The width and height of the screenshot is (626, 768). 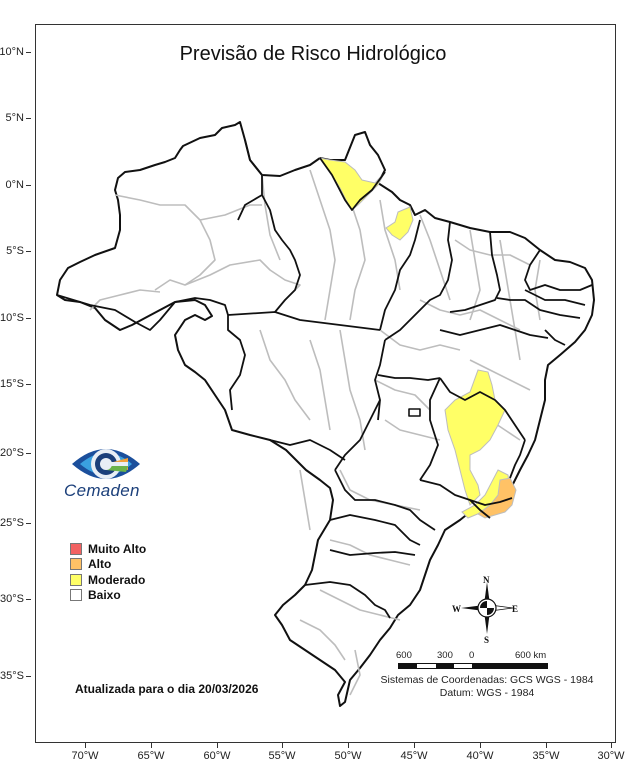 What do you see at coordinates (546, 756) in the screenshot?
I see `x-tick: 35°W` at bounding box center [546, 756].